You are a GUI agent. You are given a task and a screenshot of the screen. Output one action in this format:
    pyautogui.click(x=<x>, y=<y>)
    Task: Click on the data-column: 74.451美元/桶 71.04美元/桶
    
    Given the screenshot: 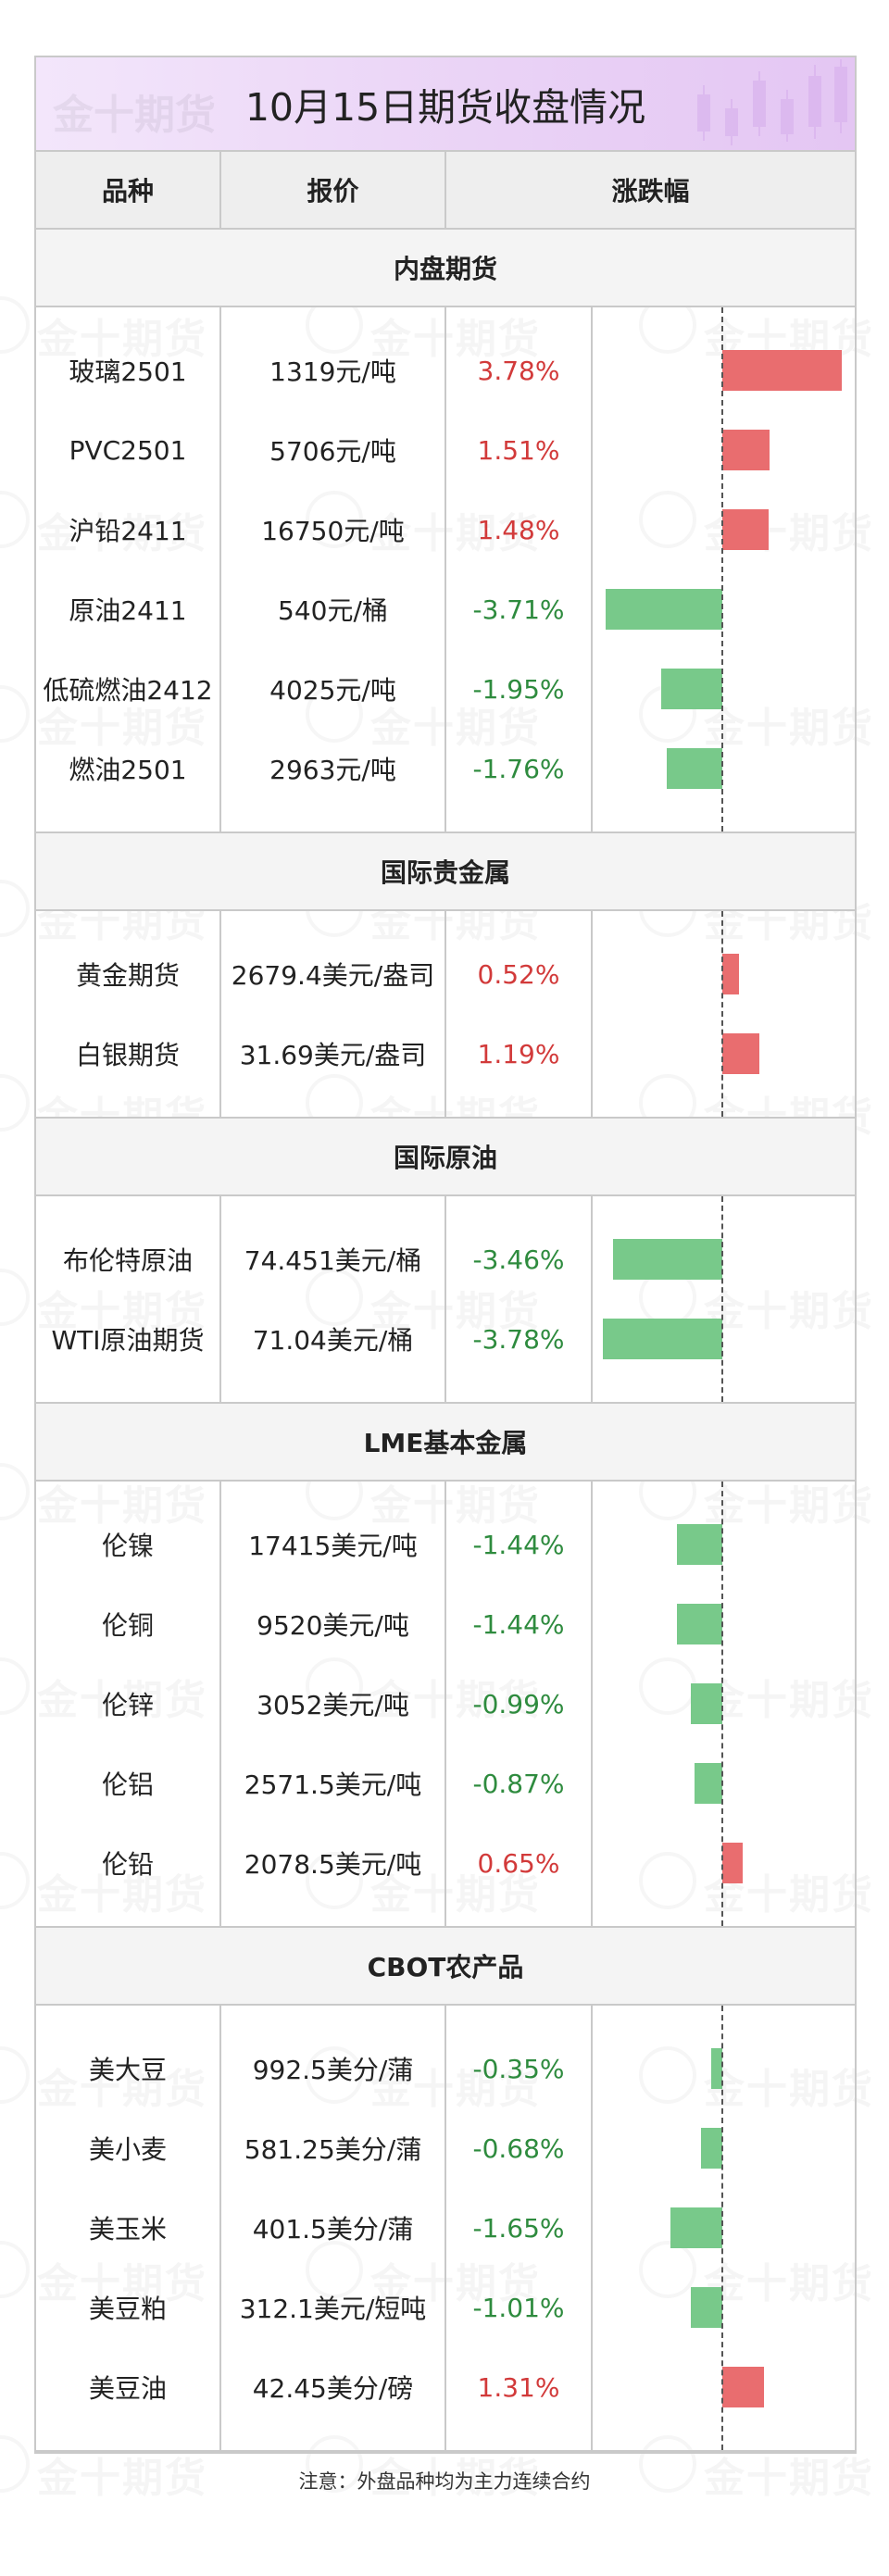 What is the action you would take?
    pyautogui.click(x=333, y=1299)
    